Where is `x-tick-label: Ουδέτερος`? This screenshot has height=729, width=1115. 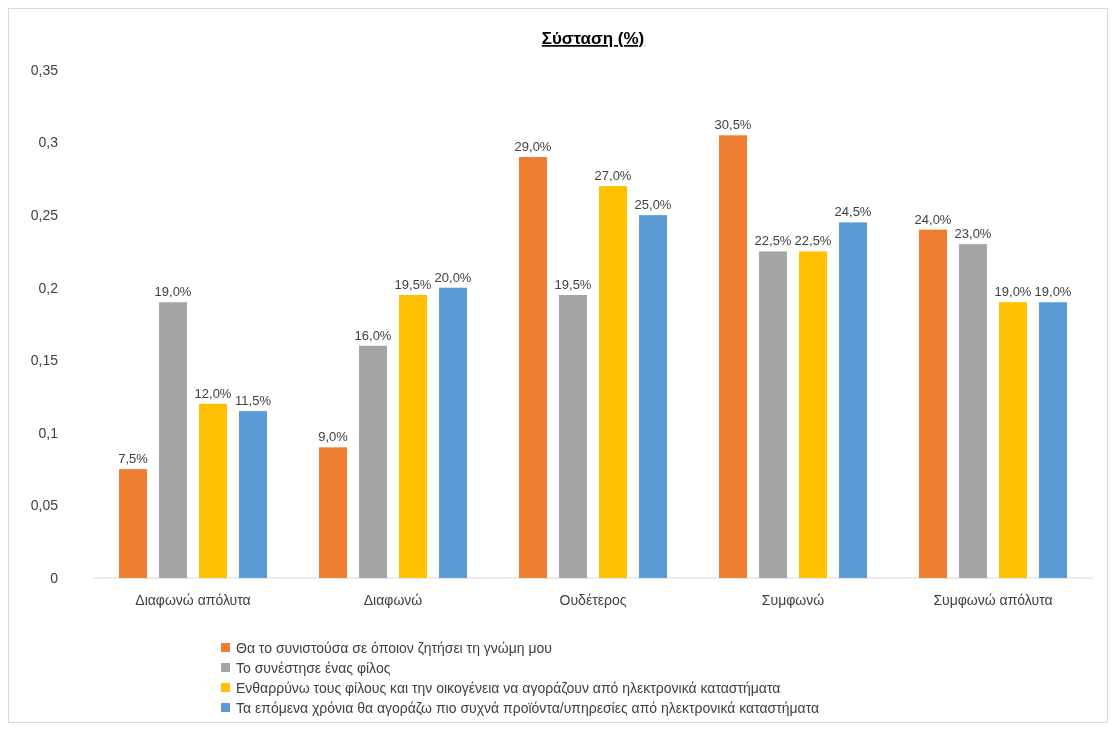
x-tick-label: Ουδέτερος is located at coordinates (593, 600).